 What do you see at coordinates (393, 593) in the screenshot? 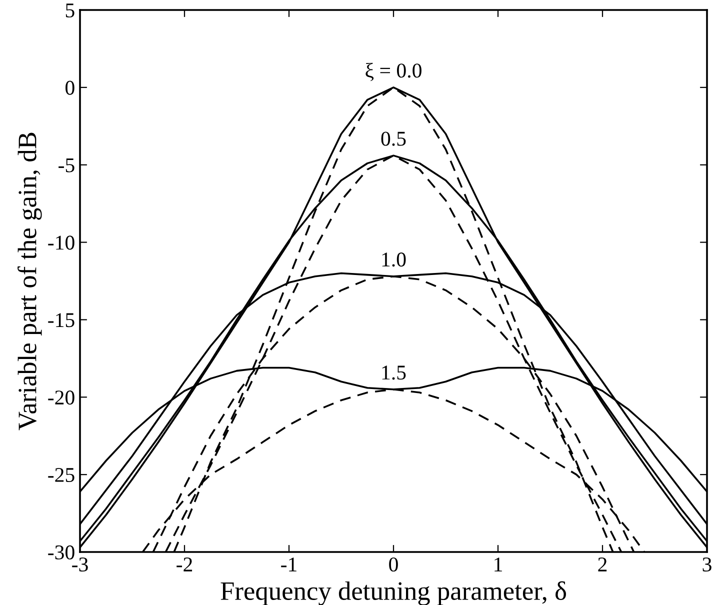
I see `x-axis-title: Frequency detuning parameter, δ` at bounding box center [393, 593].